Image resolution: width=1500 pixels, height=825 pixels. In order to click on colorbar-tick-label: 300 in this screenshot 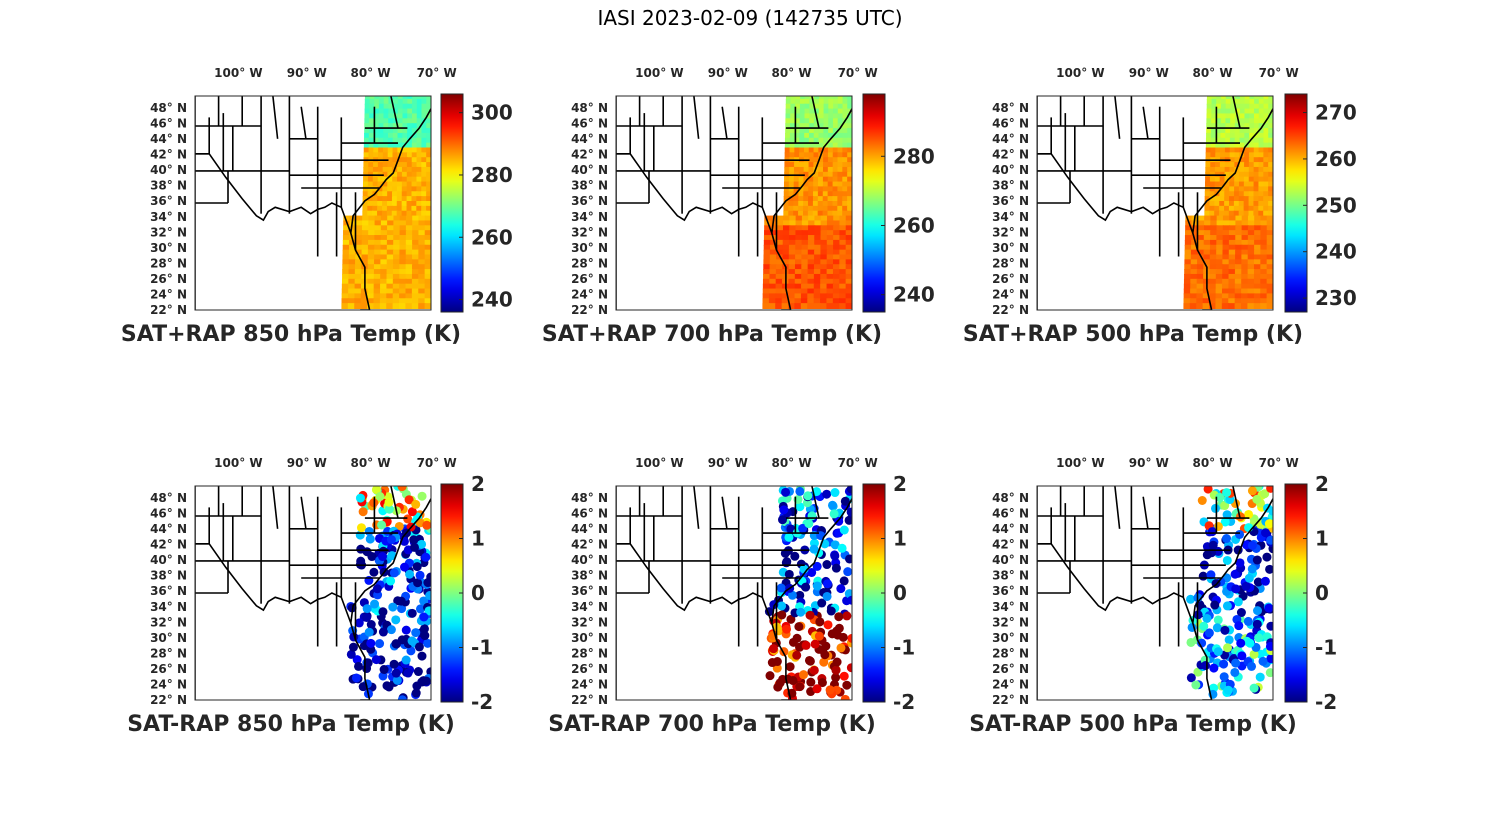, I will do `click(492, 113)`.